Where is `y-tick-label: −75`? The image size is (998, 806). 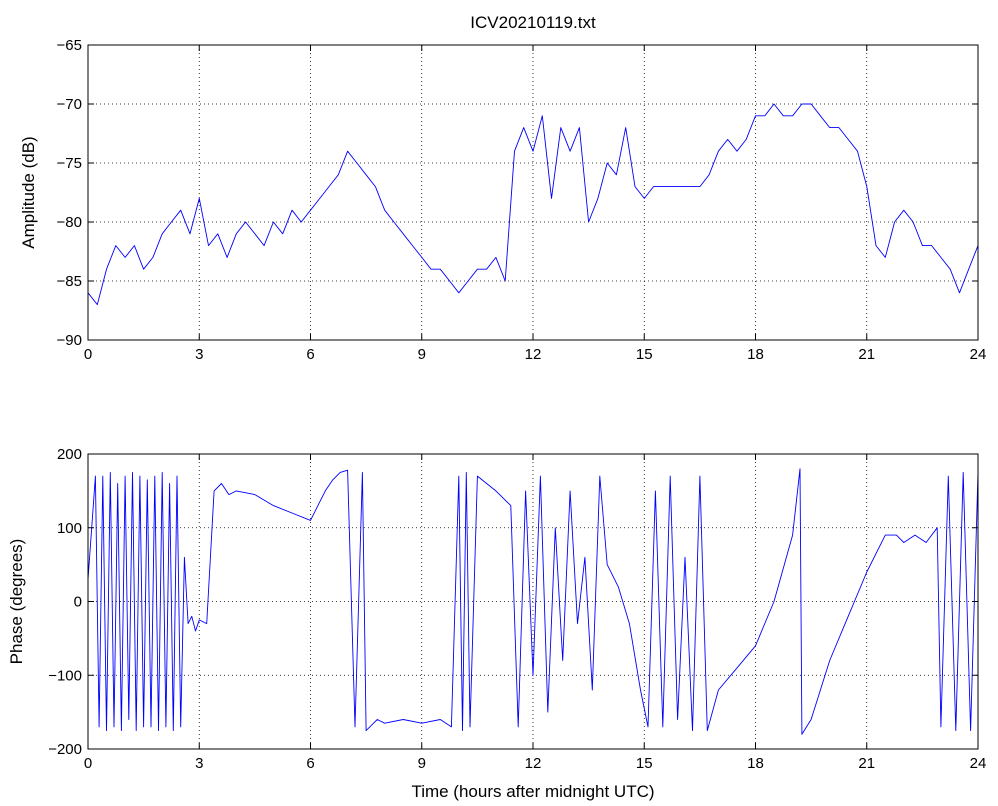
y-tick-label: −75 is located at coordinates (69, 163).